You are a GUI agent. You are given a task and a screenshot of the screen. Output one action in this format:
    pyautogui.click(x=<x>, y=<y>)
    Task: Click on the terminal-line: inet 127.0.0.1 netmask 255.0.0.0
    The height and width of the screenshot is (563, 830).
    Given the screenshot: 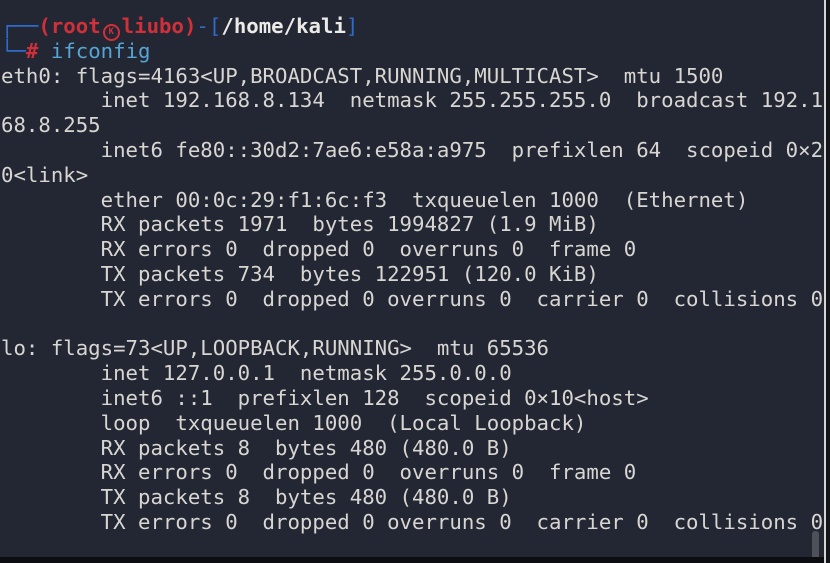 What is the action you would take?
    pyautogui.click(x=256, y=373)
    